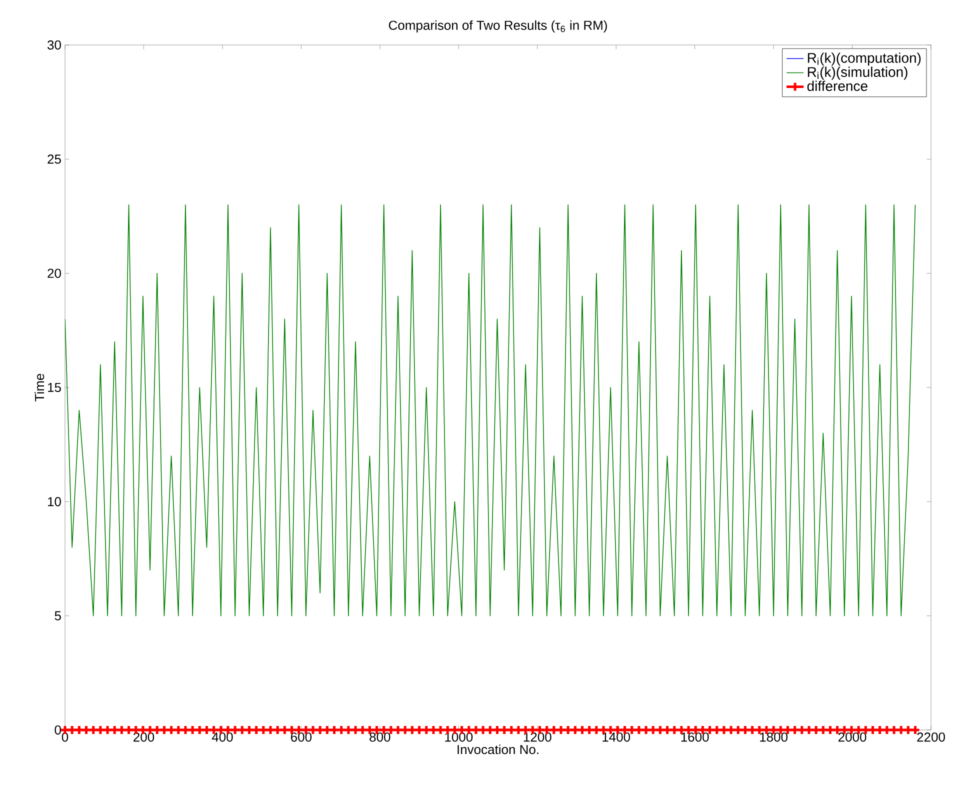  Describe the element at coordinates (498, 749) in the screenshot. I see `x-axis-title: Invocation No.` at that location.